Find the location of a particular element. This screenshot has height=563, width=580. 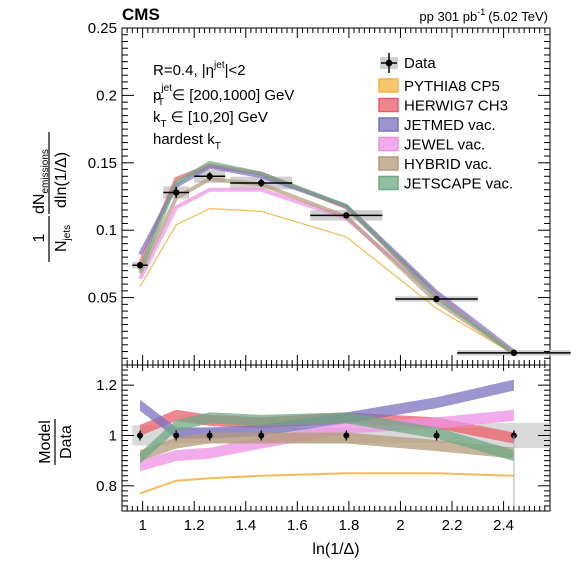

info-kt: kT ∈ [10,20] GeV is located at coordinates (210, 119).